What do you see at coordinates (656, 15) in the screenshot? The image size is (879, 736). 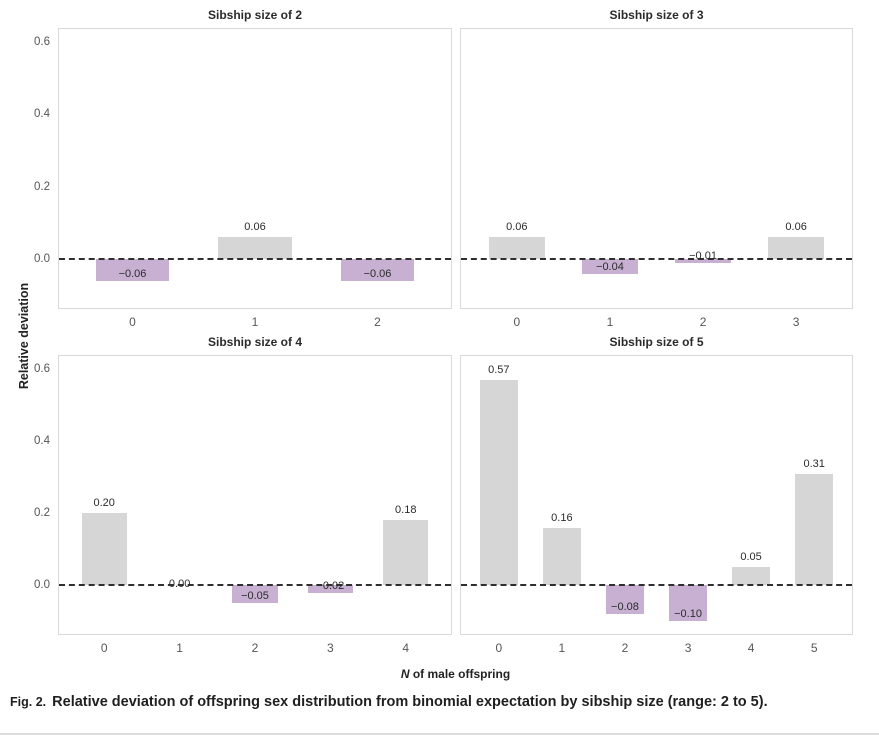 I see `facet-title-sibship-3: Sibship size of 3` at bounding box center [656, 15].